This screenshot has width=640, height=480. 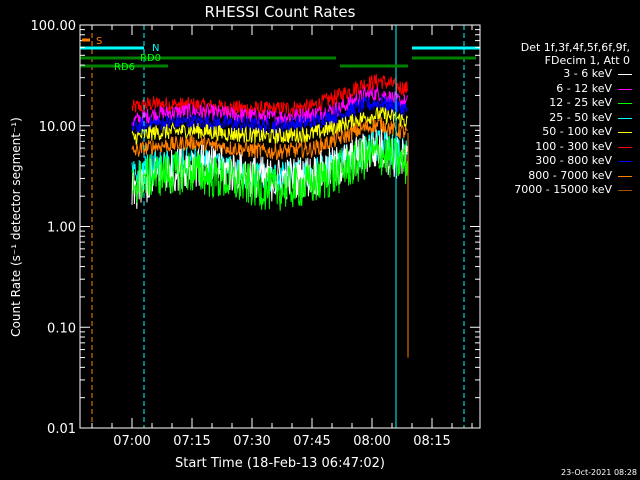 I want to click on x-tick-label: 07:15, so click(x=191, y=441).